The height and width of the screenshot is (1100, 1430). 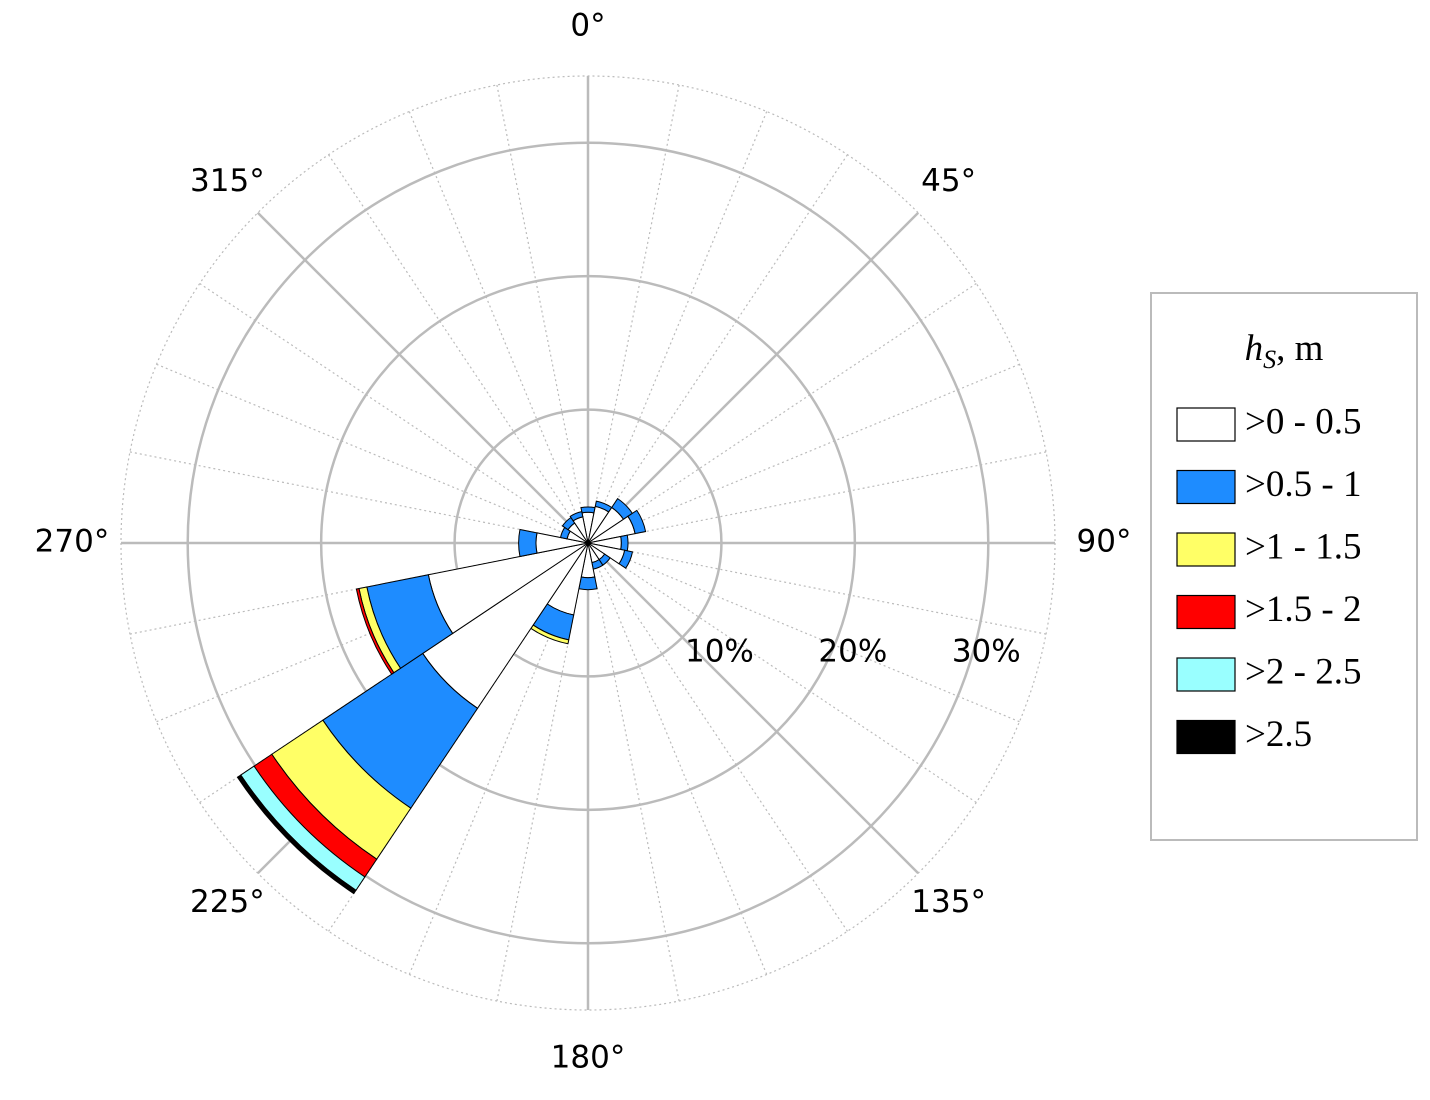 What do you see at coordinates (1278, 734) in the screenshot?
I see `legend-label: >2.5` at bounding box center [1278, 734].